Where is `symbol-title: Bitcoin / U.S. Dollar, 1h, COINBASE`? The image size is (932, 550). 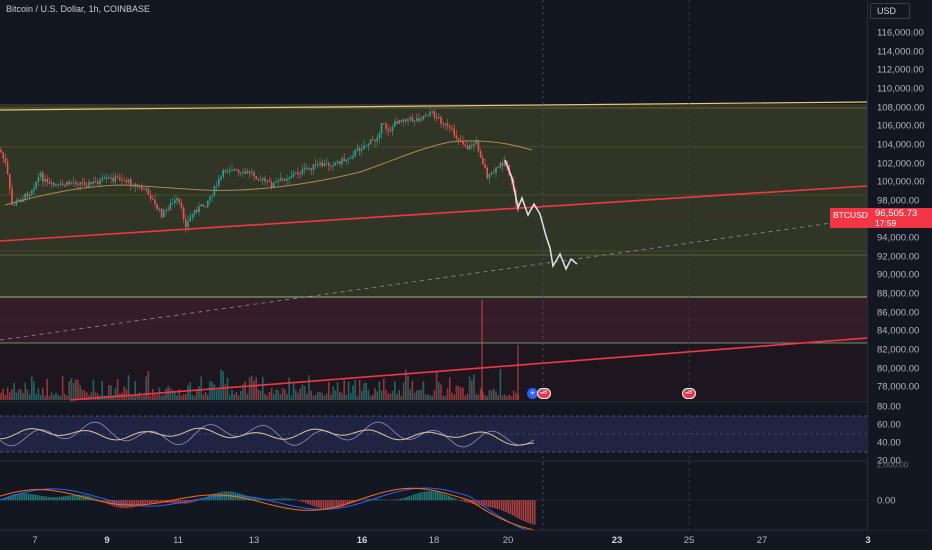
symbol-title: Bitcoin / U.S. Dollar, 1h, COINBASE is located at coordinates (78, 9).